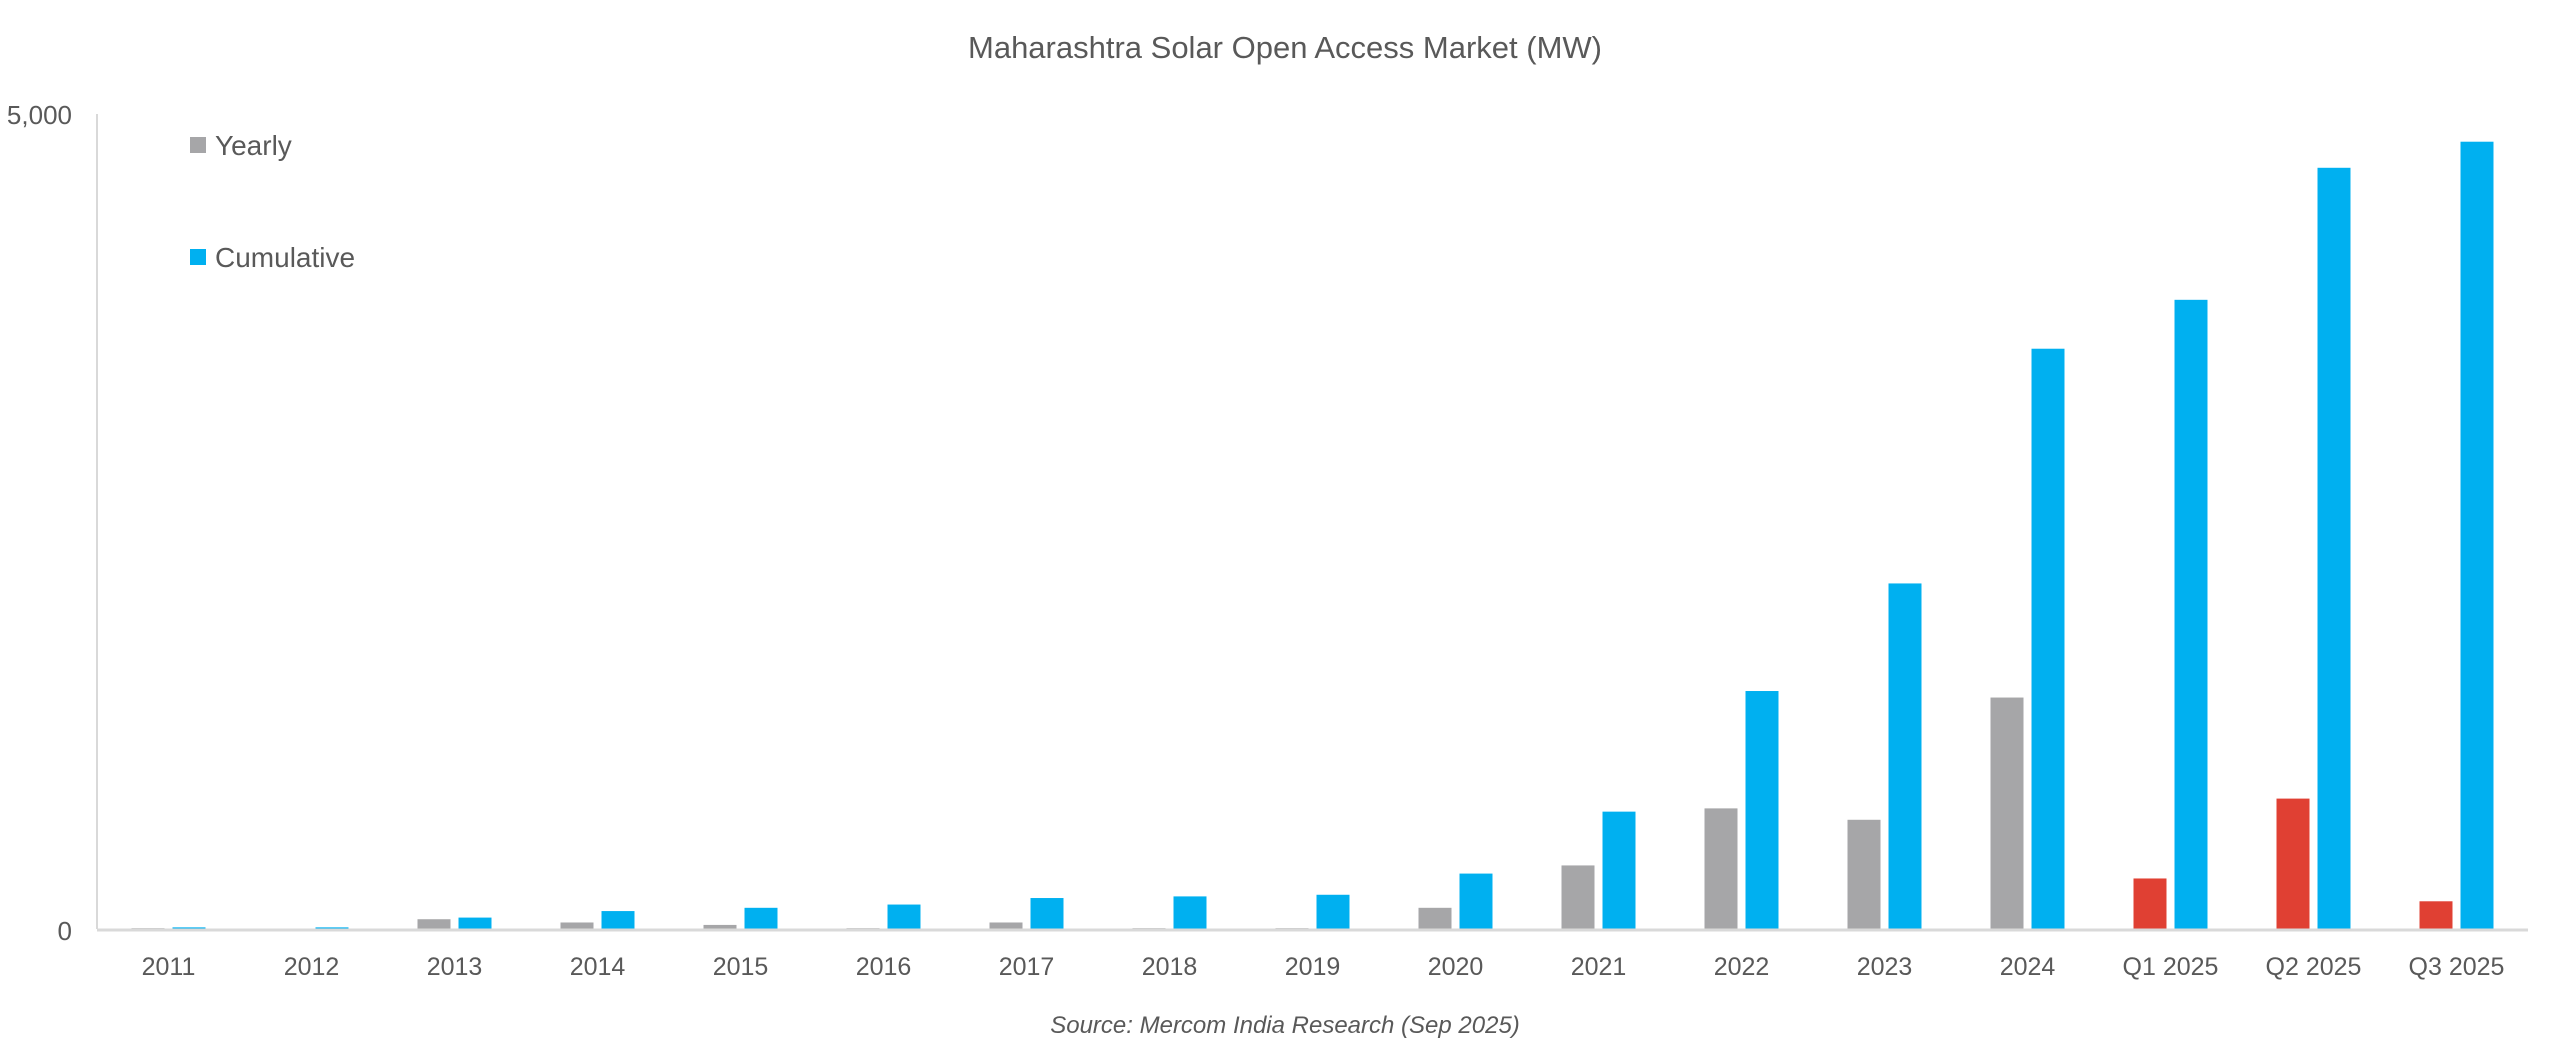  Describe the element at coordinates (2457, 967) in the screenshot. I see `x-tick-label: Q3 2025` at that location.